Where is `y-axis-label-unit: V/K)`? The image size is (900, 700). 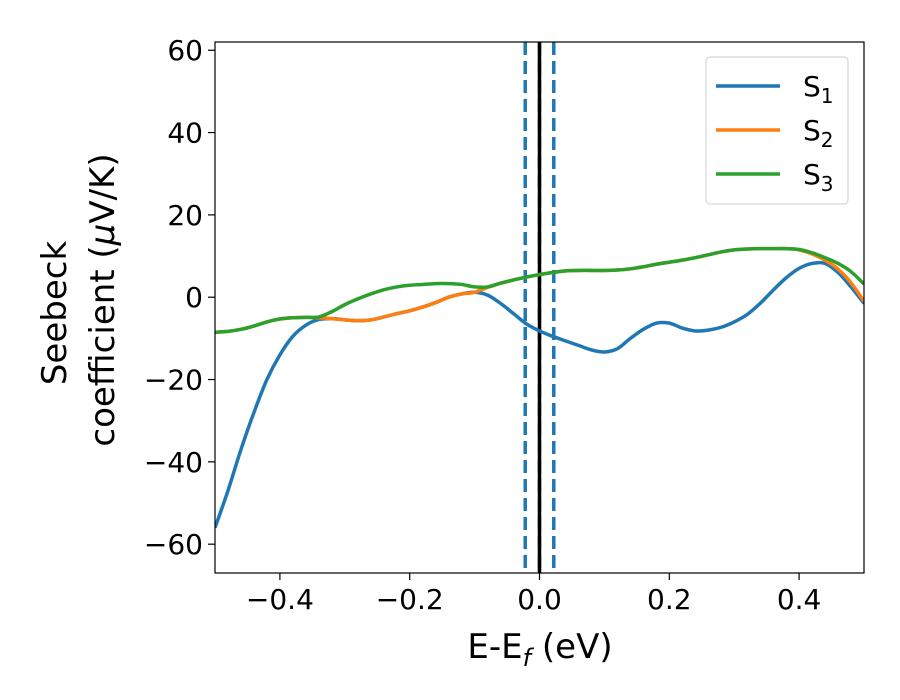 y-axis-label-unit: V/K) is located at coordinates (103, 188).